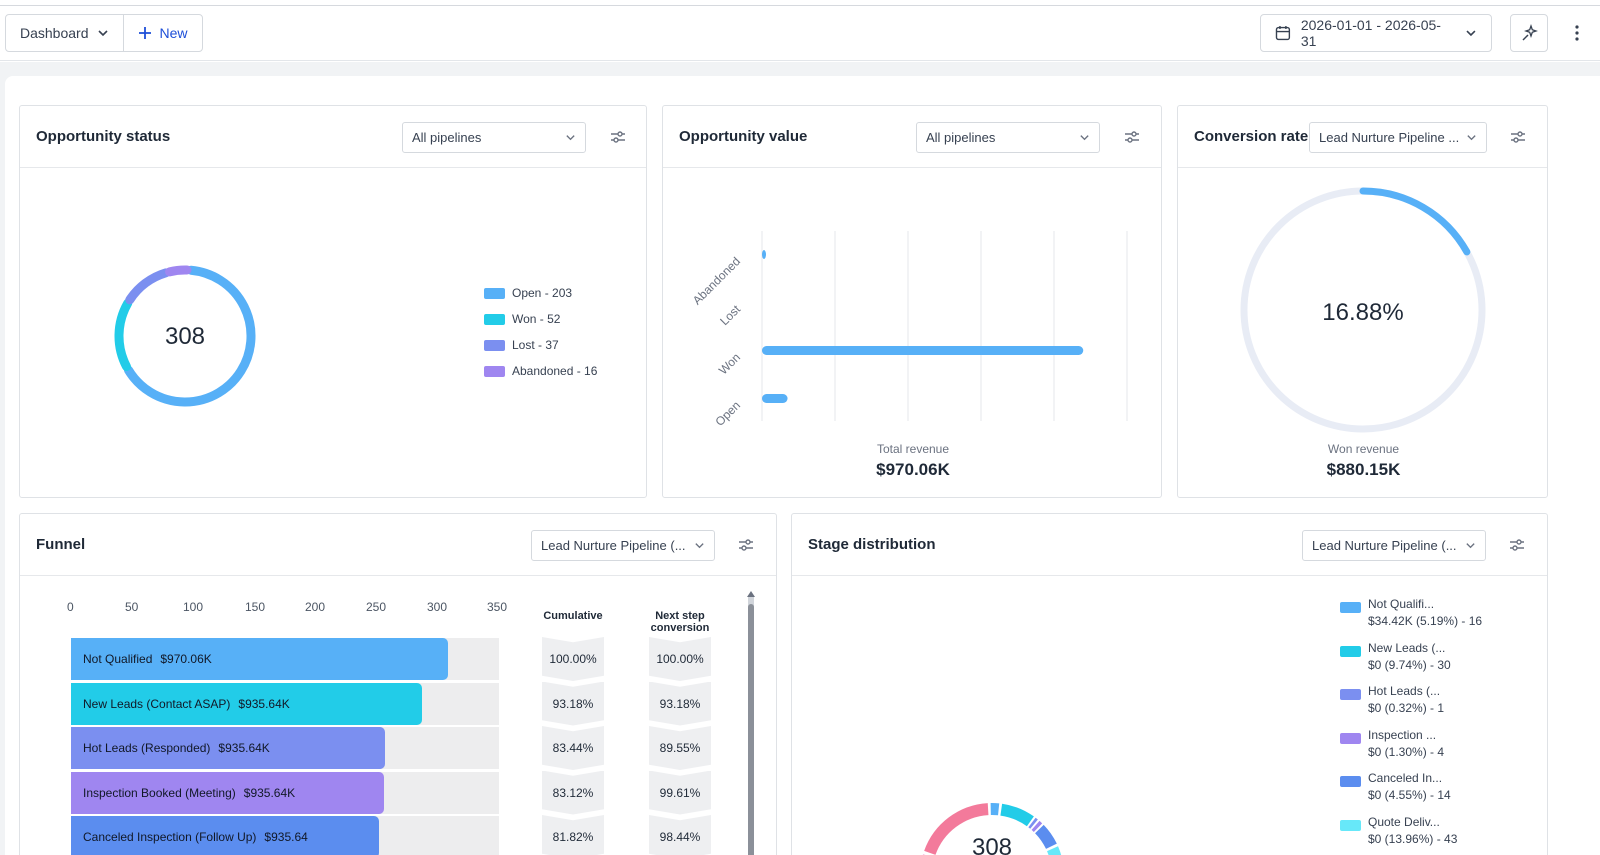 The image size is (1600, 855). I want to click on total-revenue-label: Total revenue, so click(913, 449).